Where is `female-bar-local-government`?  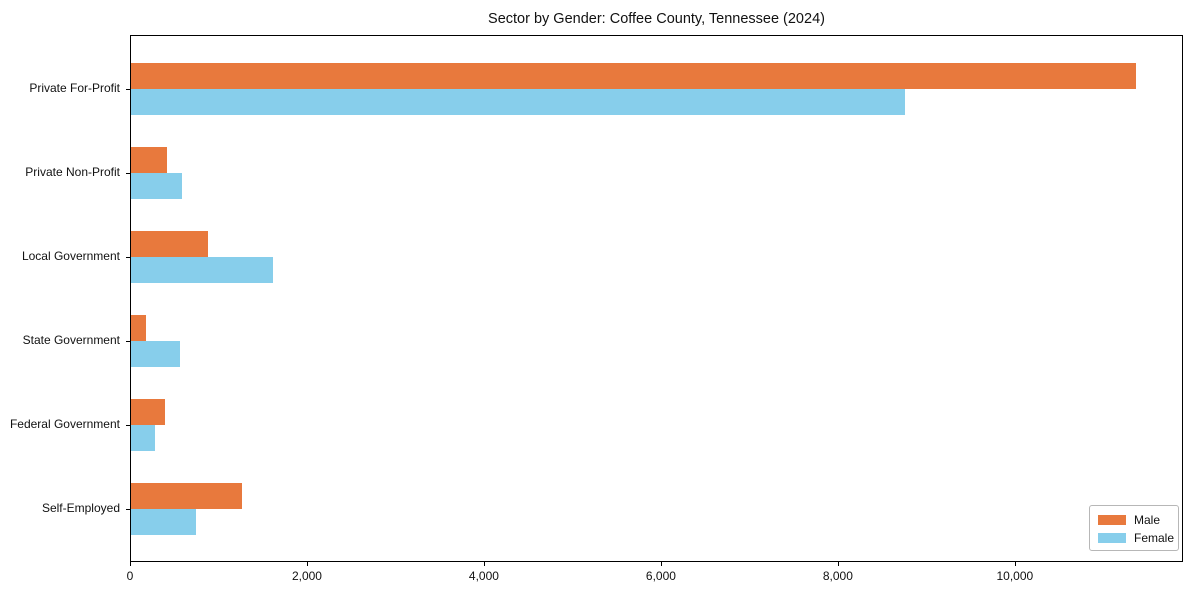 female-bar-local-government is located at coordinates (202, 270).